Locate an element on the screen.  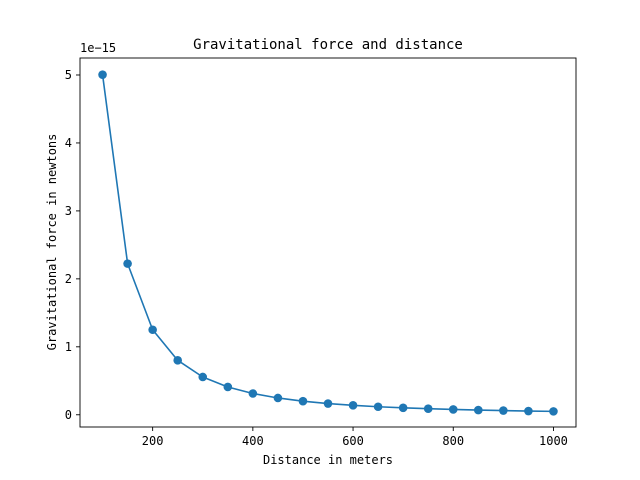
y-tick-label: 1 is located at coordinates (68, 347).